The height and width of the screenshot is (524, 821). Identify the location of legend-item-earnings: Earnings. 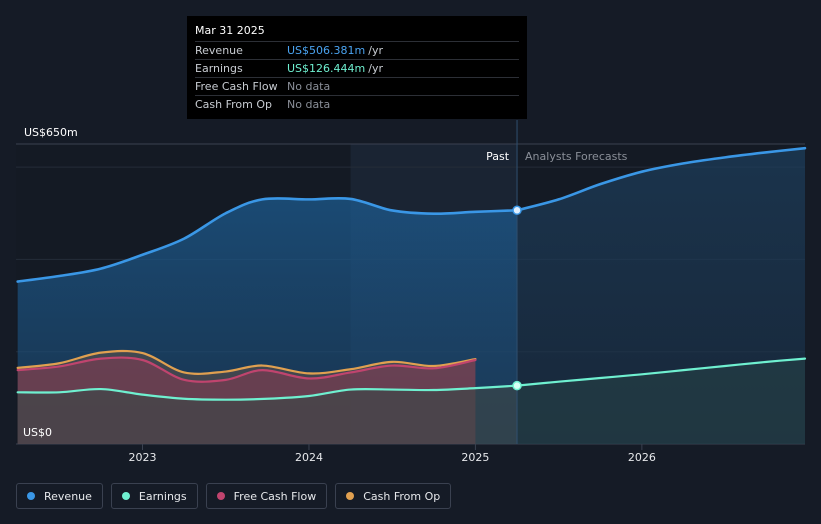
(154, 496).